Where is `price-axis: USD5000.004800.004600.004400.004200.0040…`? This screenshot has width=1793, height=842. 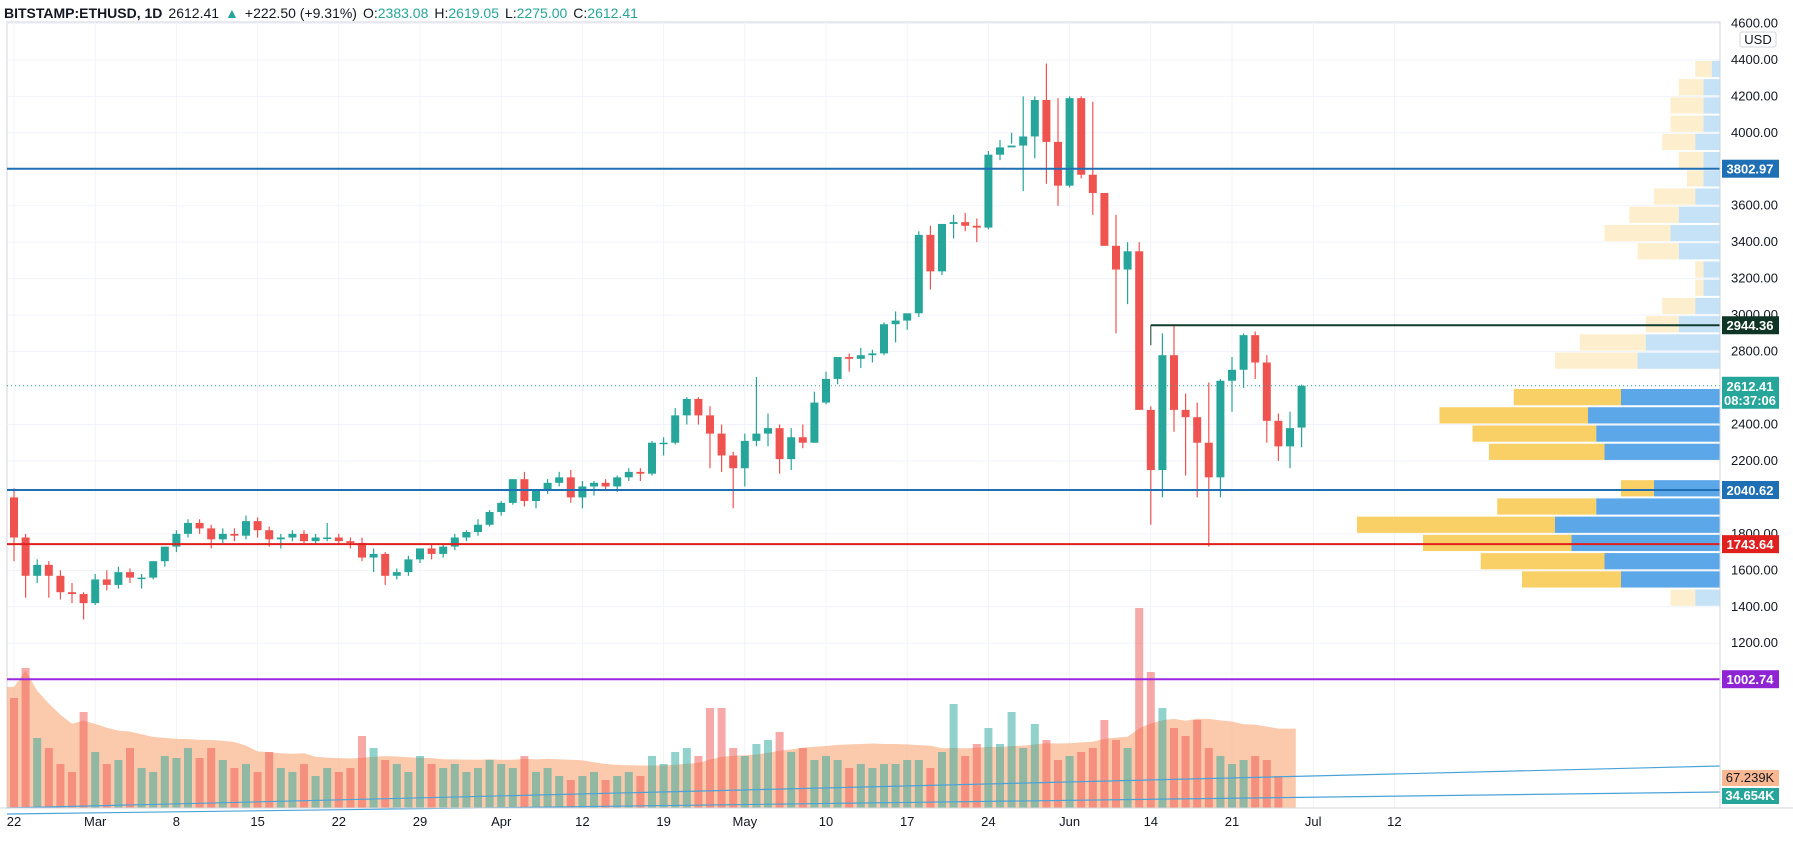 price-axis: USD5000.004800.004600.004400.004200.0040… is located at coordinates (1749, 404).